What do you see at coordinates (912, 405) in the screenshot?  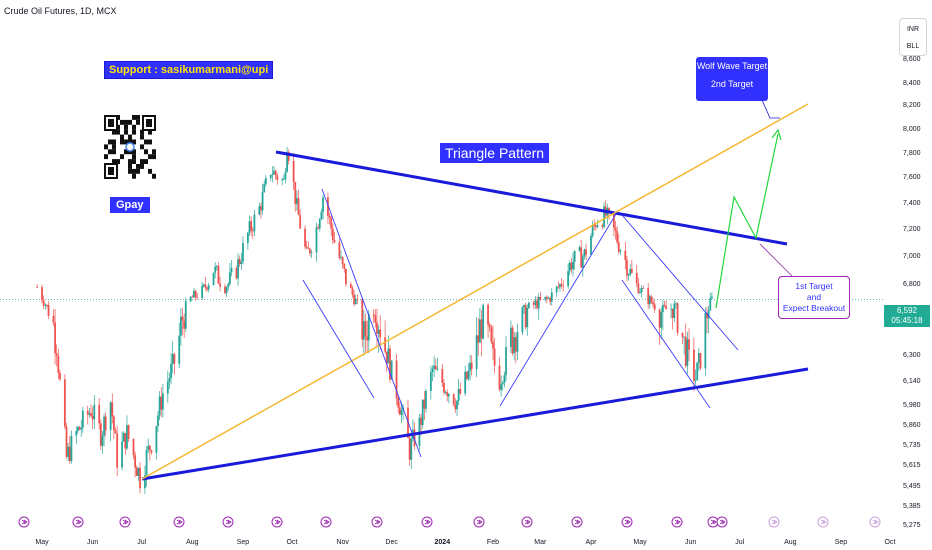 I see `y-tick-label: 5,980` at bounding box center [912, 405].